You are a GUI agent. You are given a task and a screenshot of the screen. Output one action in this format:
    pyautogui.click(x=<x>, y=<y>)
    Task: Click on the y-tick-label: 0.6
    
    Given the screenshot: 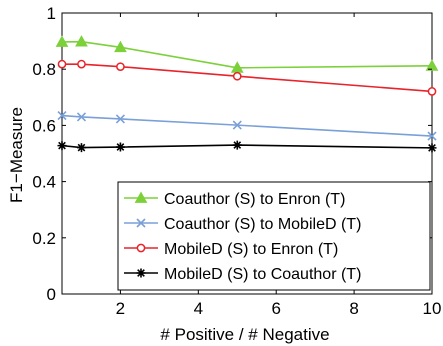 What is the action you would take?
    pyautogui.click(x=44, y=125)
    